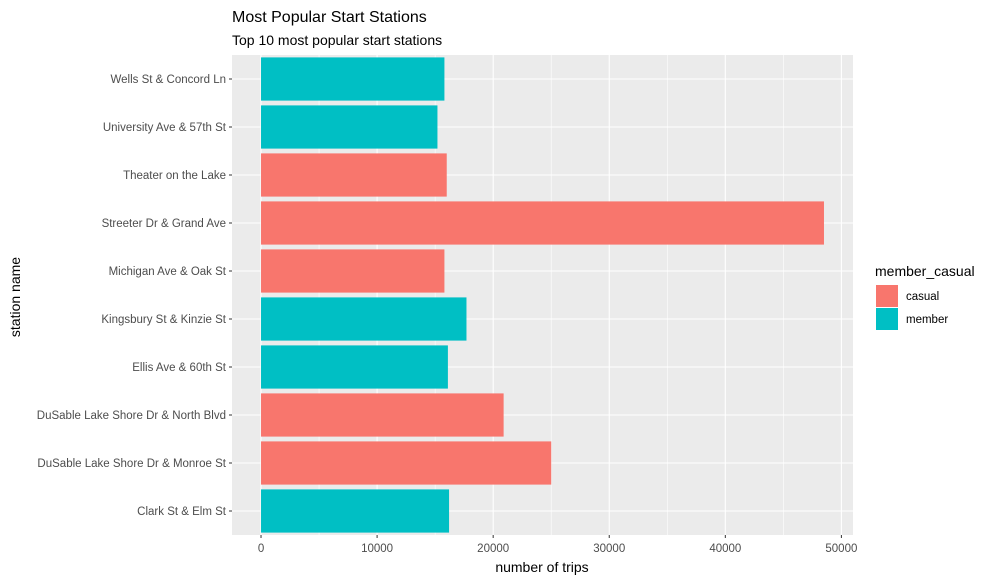 The height and width of the screenshot is (587, 997). I want to click on y-tick-label: Michigan Ave & Oak St, so click(168, 272).